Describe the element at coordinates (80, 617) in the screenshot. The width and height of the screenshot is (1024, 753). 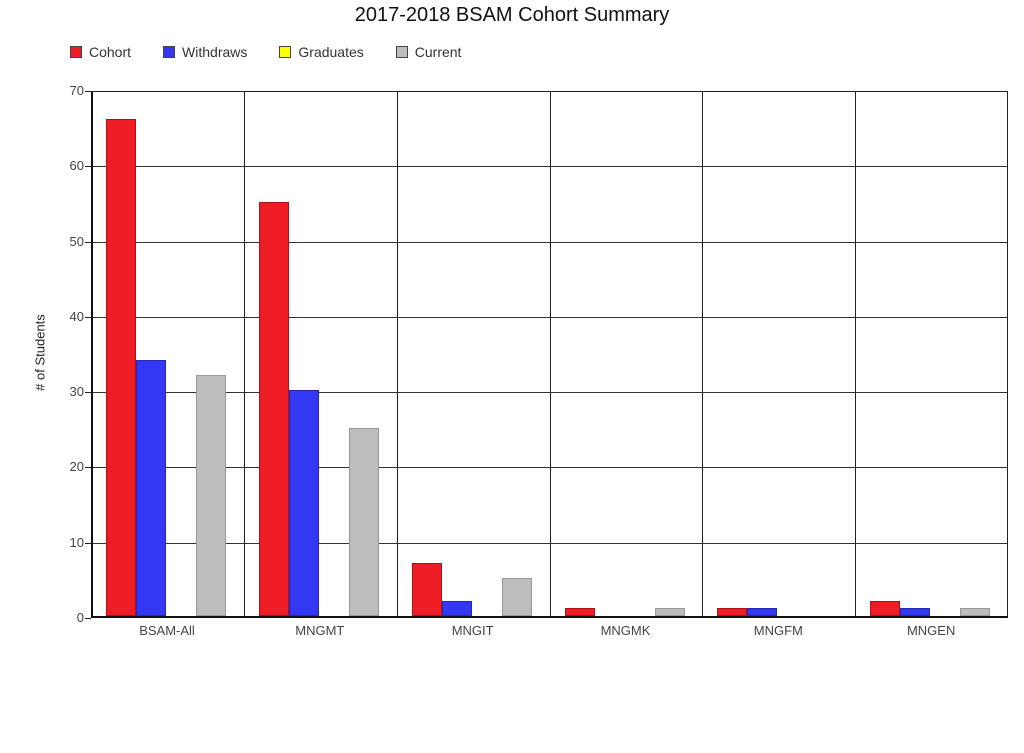
I see `y-tick-label: 0` at that location.